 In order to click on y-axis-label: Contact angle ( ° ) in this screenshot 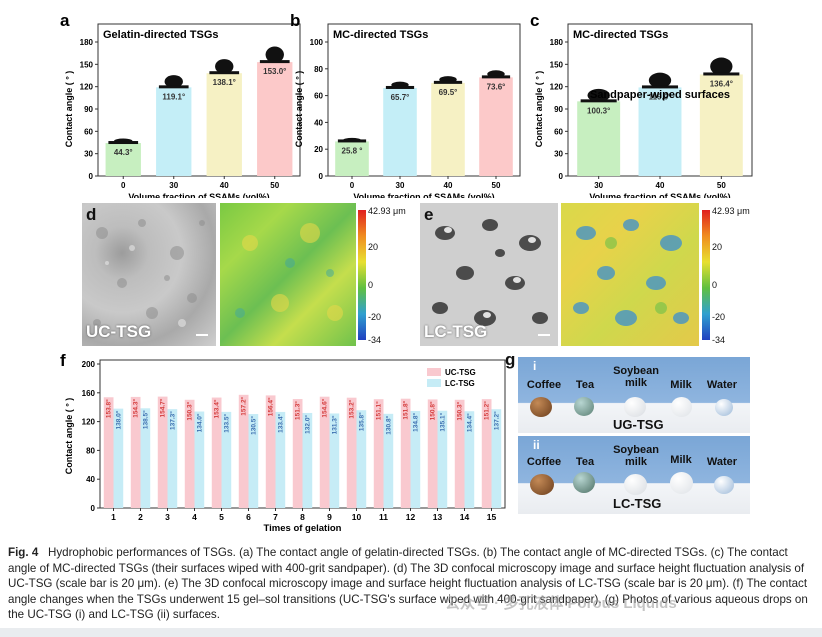, I will do `click(69, 436)`.